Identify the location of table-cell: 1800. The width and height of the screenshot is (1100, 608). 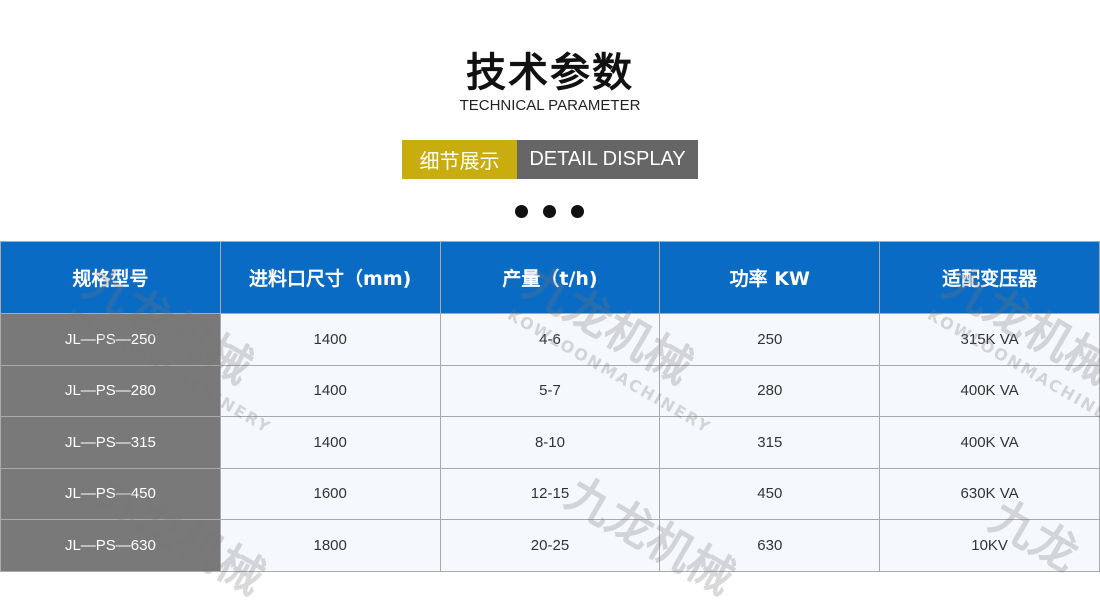
(330, 545).